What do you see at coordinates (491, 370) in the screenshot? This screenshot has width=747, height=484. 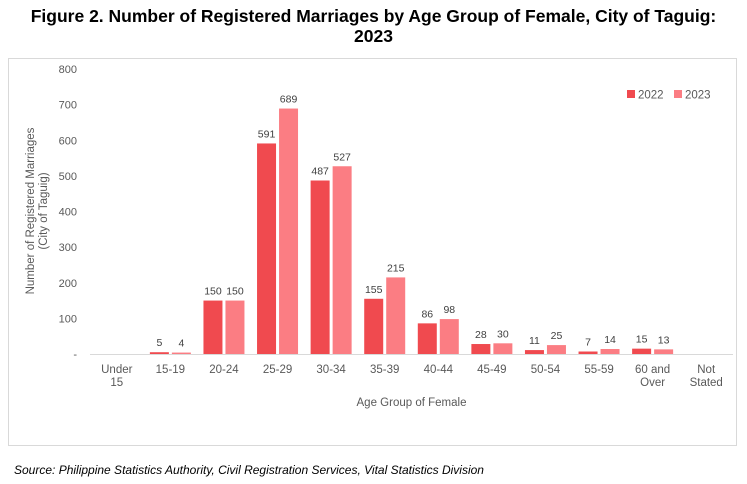 I see `x-tick-label: 45-49` at bounding box center [491, 370].